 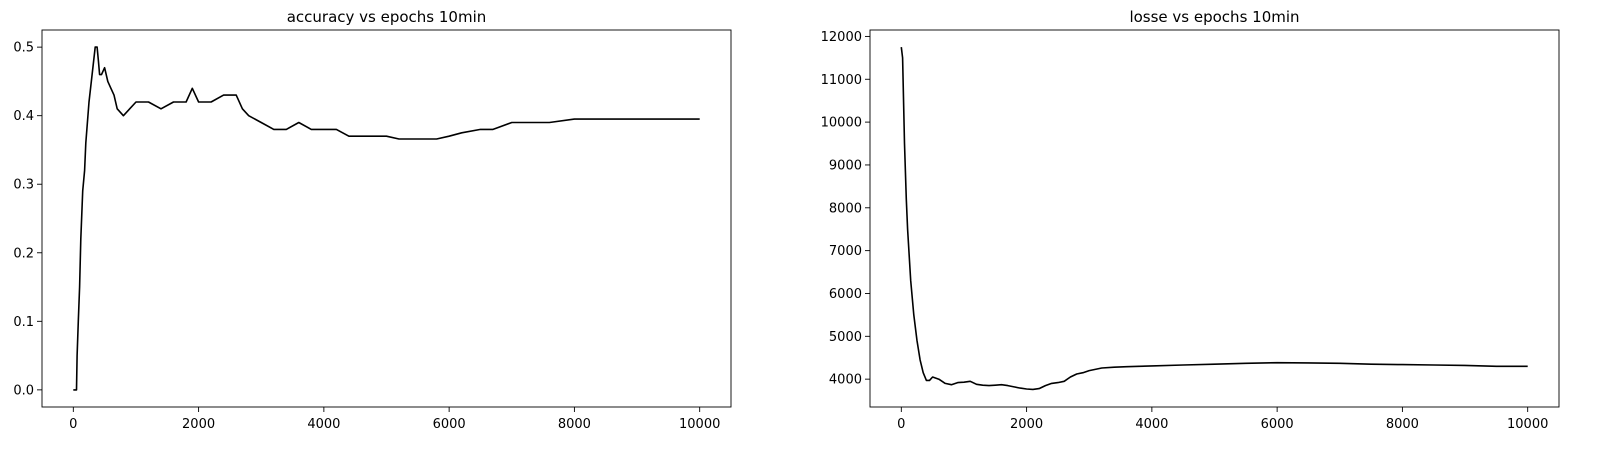 I want to click on y-tick-label: 10000, so click(x=841, y=123).